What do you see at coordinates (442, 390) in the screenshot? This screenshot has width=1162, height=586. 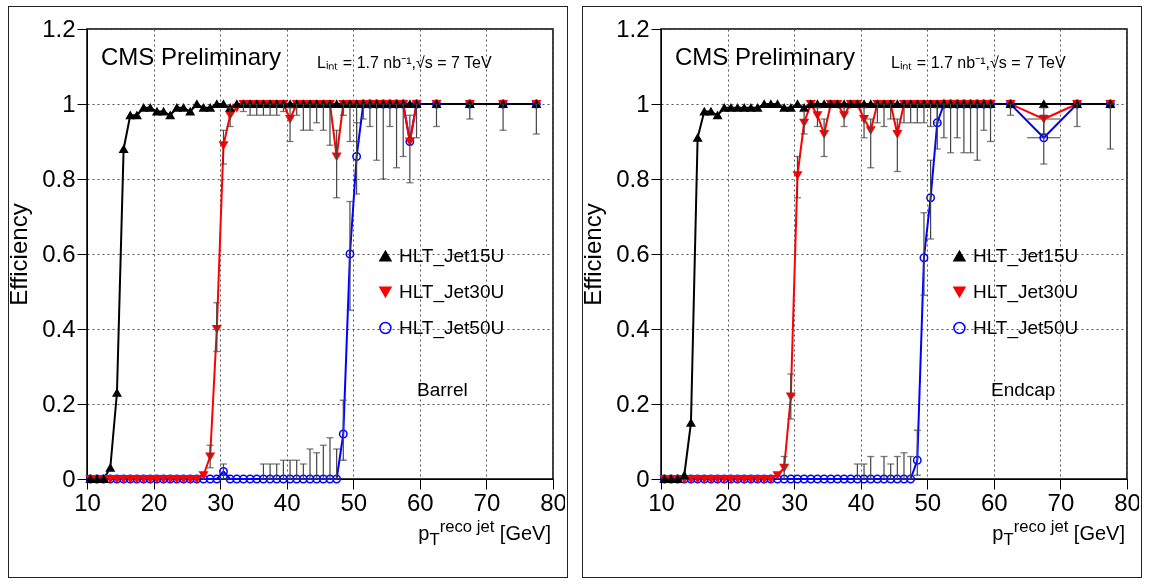 I see `annotation: Barrel` at bounding box center [442, 390].